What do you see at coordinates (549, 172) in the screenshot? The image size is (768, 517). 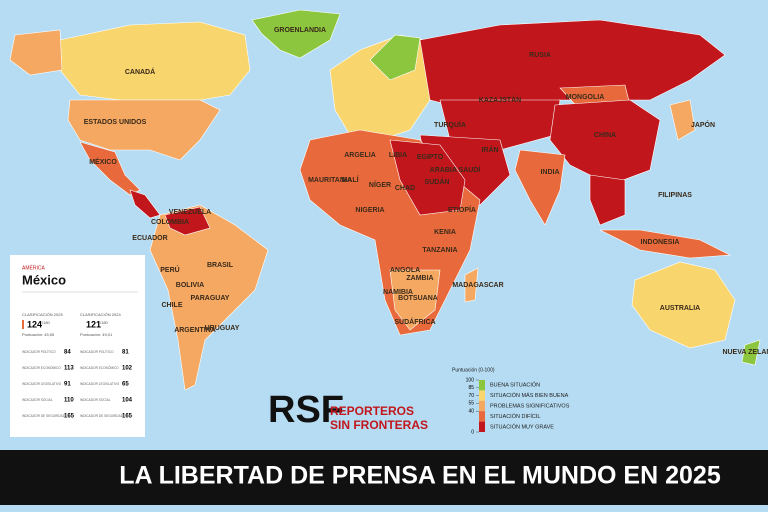 I see `country-label: INDIA` at bounding box center [549, 172].